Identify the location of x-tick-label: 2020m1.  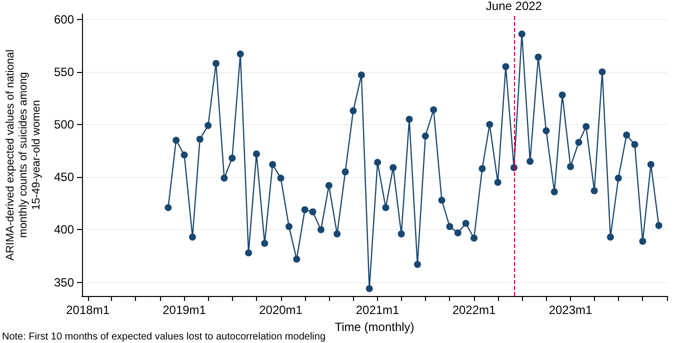
(281, 310).